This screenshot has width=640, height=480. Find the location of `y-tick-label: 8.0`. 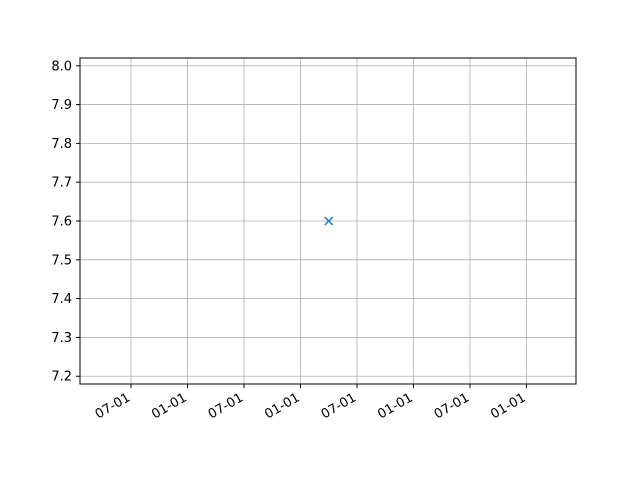

y-tick-label: 8.0 is located at coordinates (61, 66).